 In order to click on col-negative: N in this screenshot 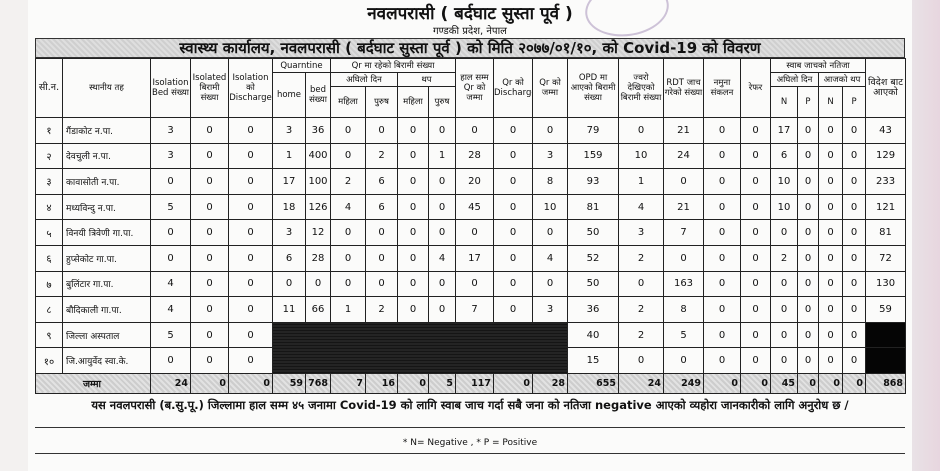, I will do `click(784, 102)`.